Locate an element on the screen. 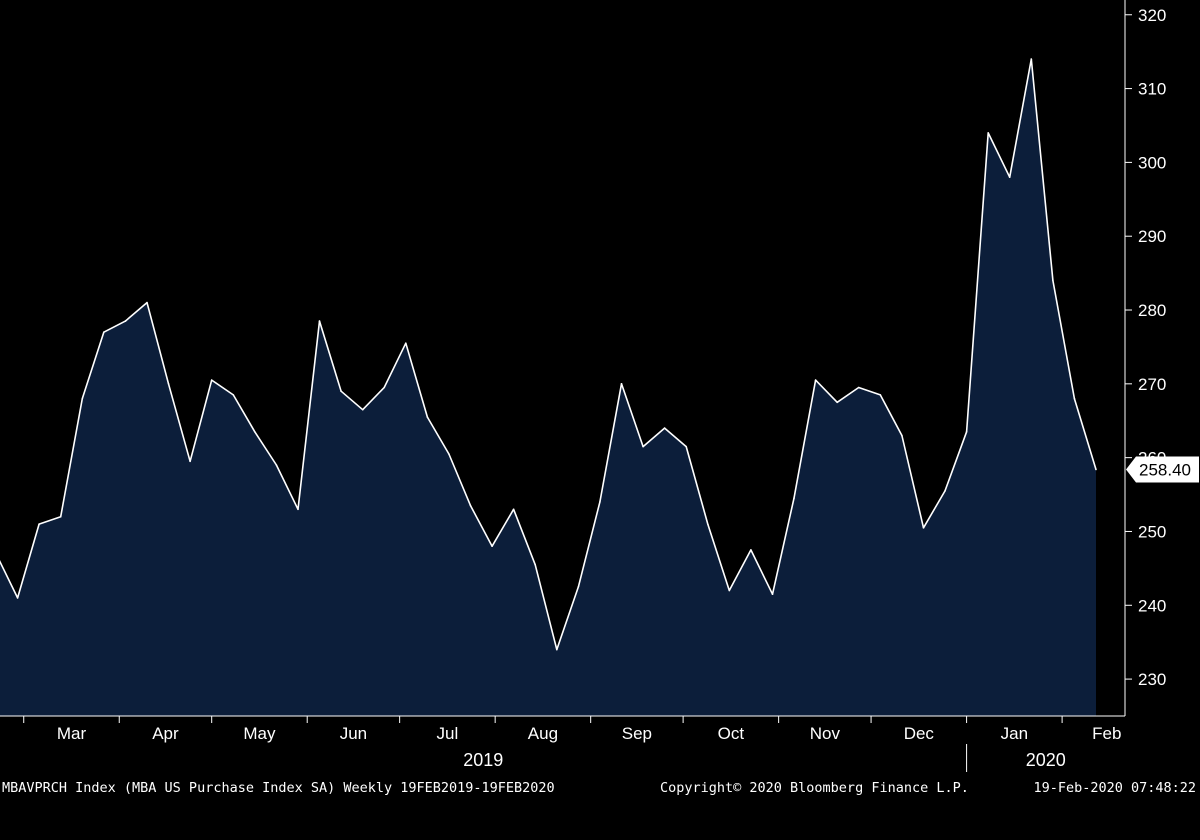  x-tick-label: May is located at coordinates (259, 733).